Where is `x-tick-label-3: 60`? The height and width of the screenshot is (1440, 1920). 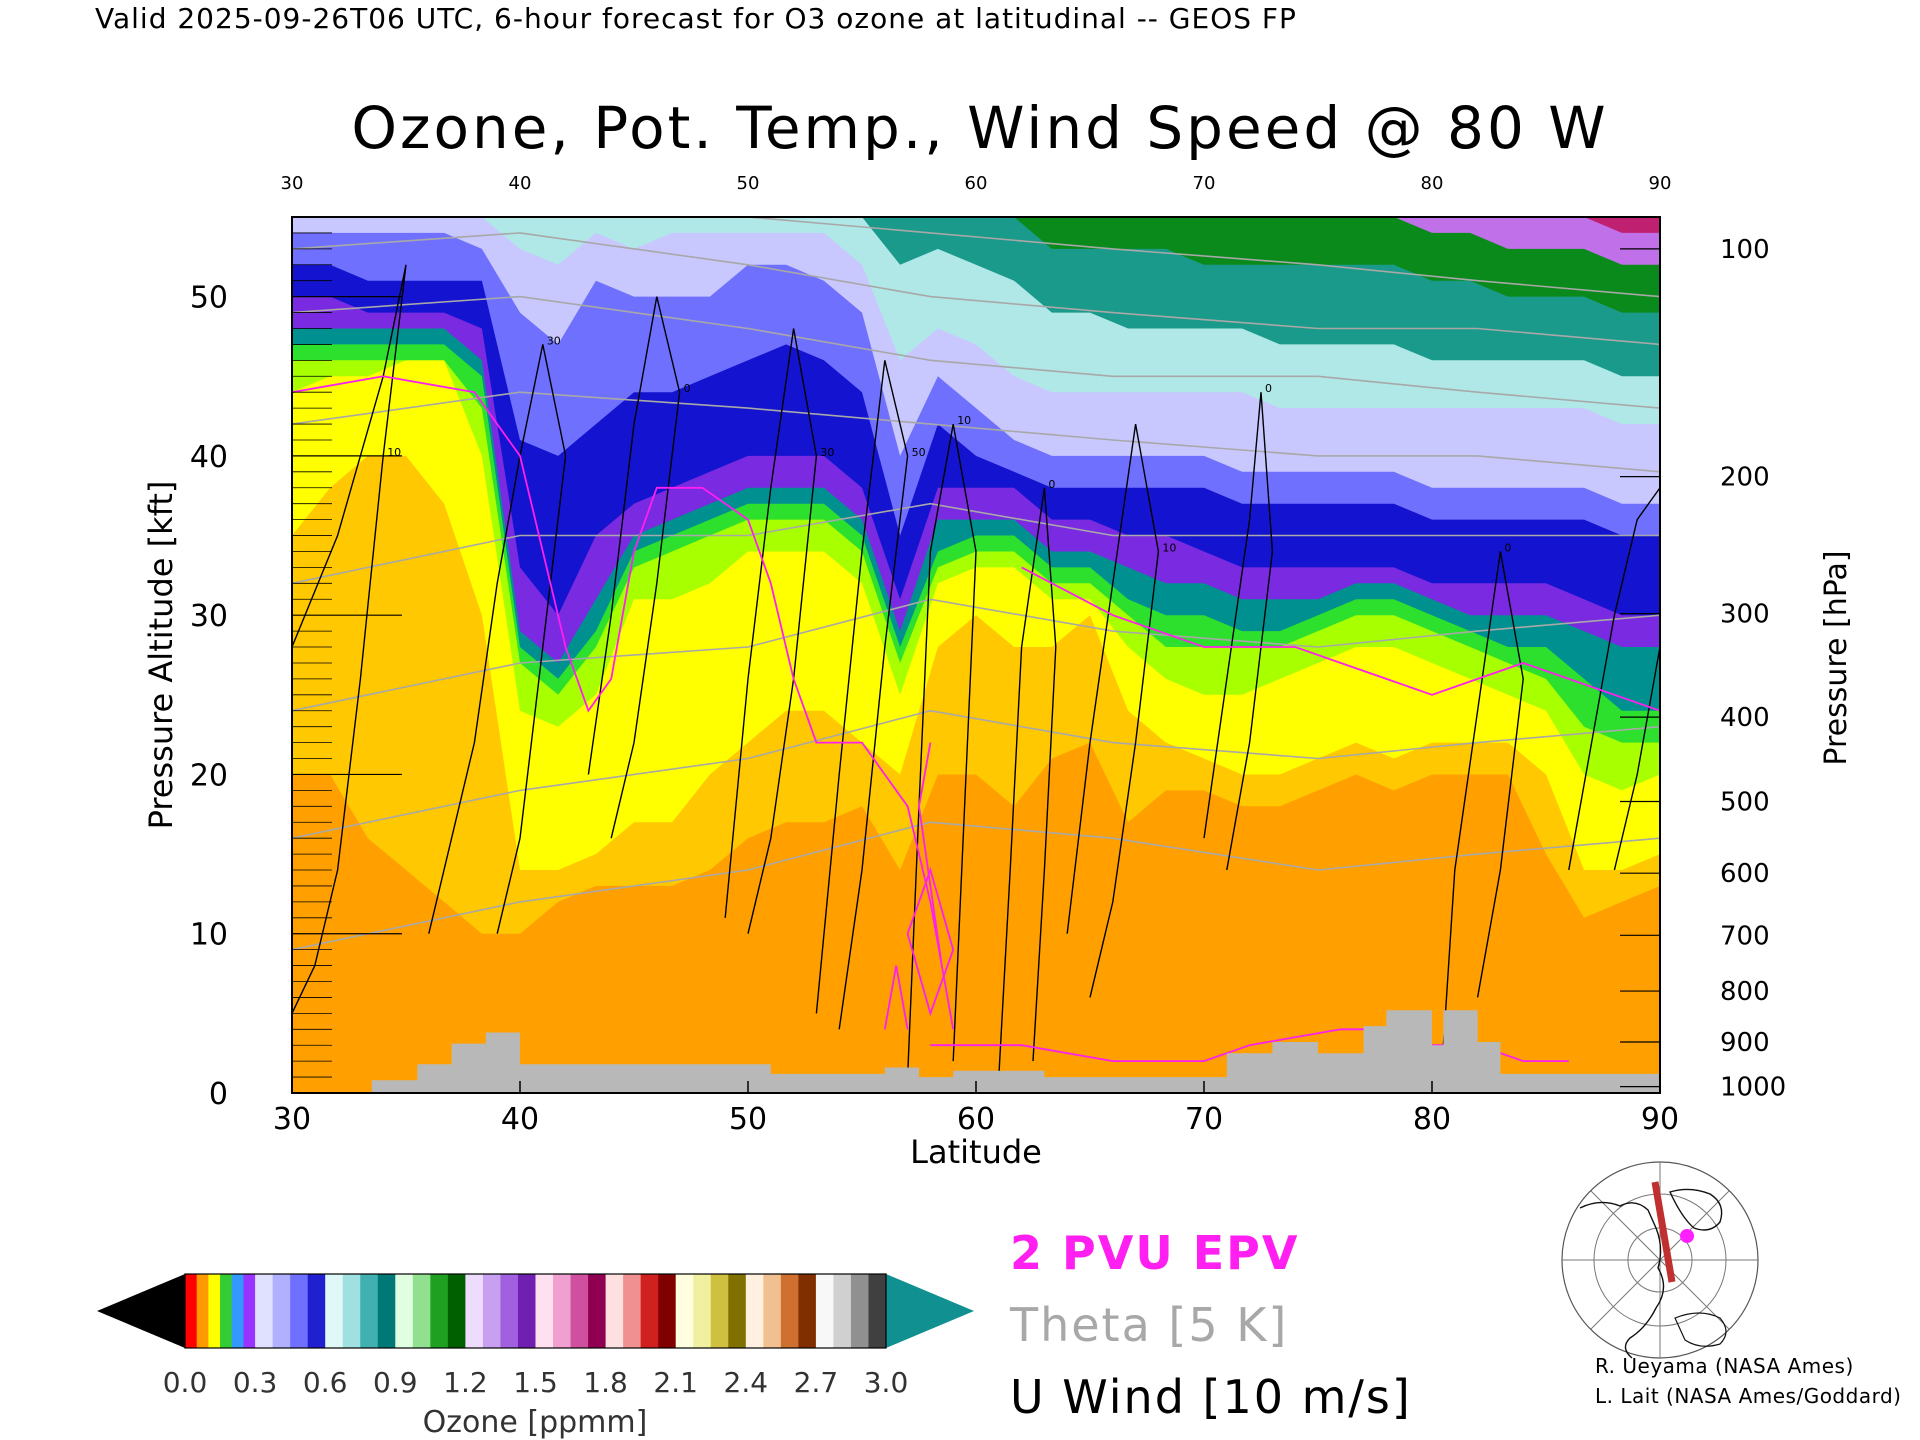 x-tick-label-3: 60 is located at coordinates (976, 1119).